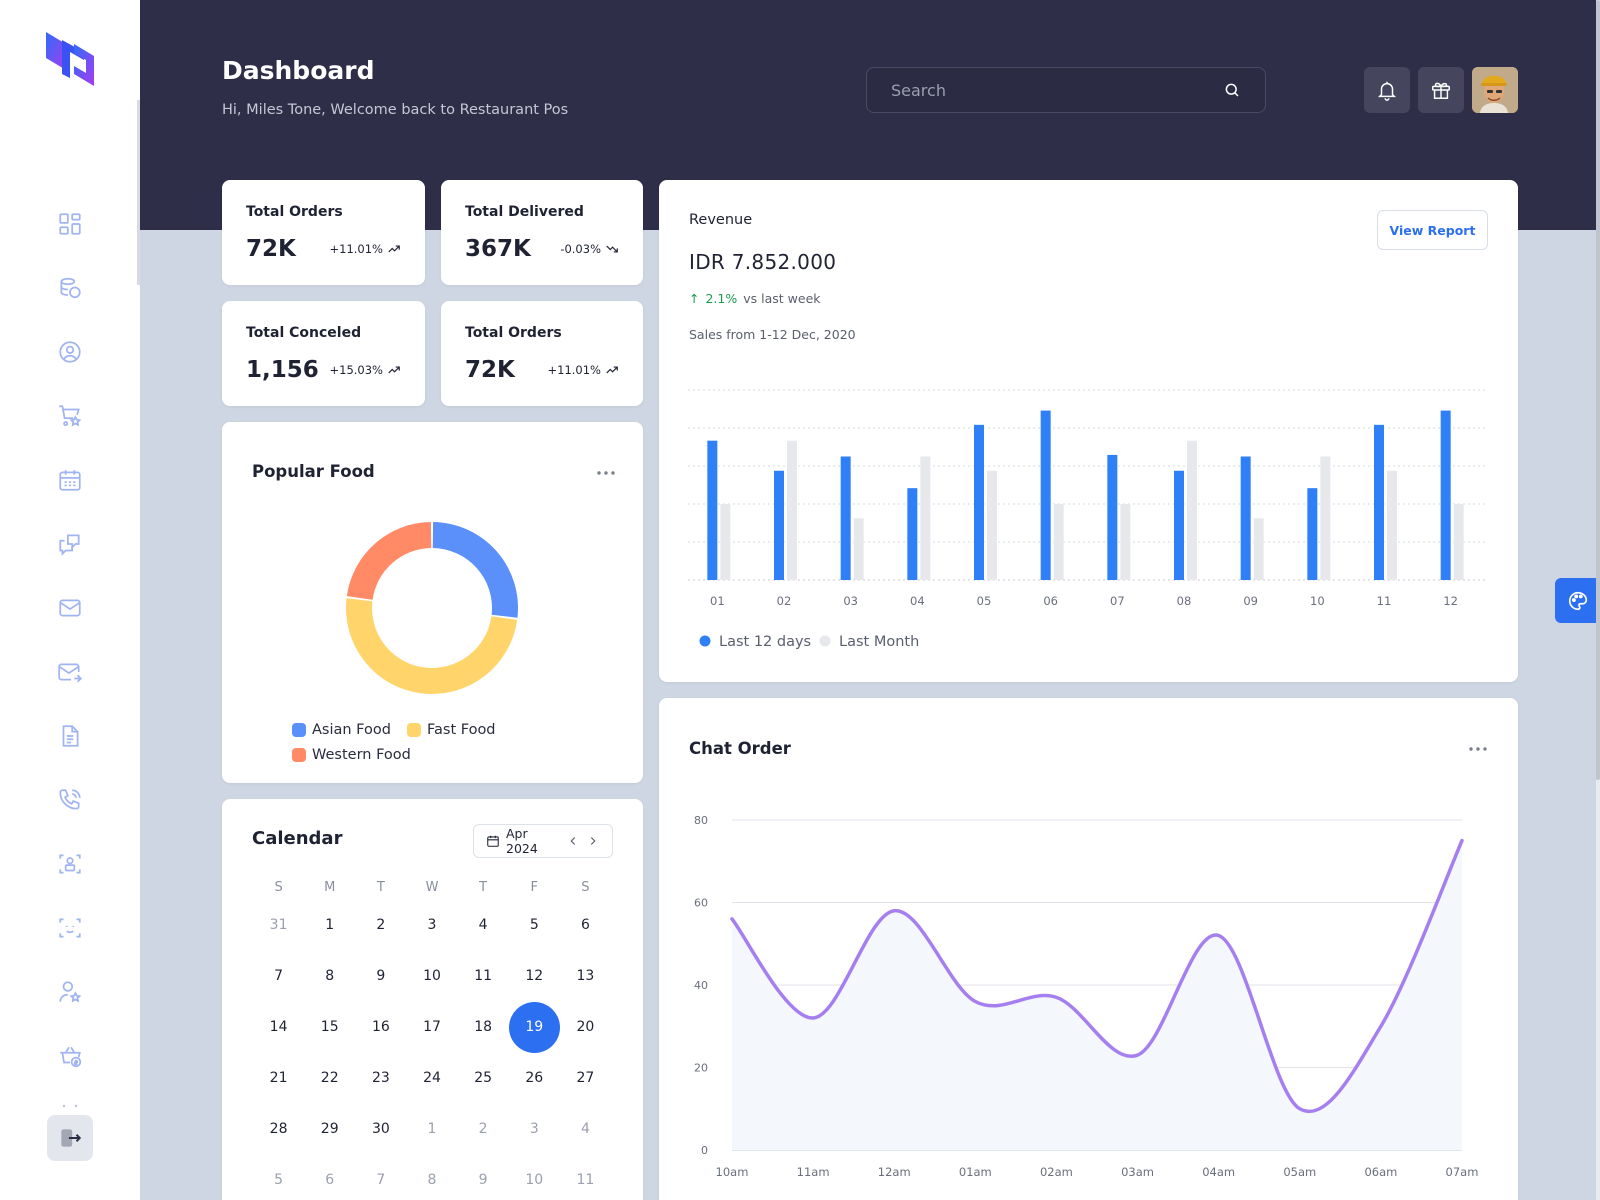  I want to click on sidebar-item-calendar, so click(70, 480).